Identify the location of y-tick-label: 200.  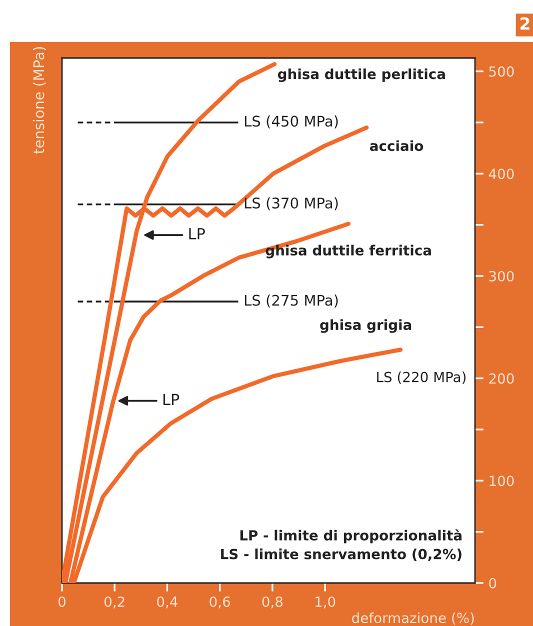
(501, 378).